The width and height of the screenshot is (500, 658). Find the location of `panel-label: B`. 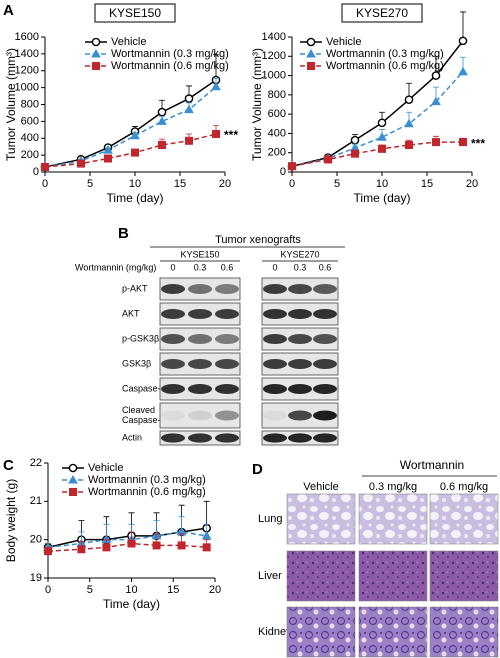

panel-label: B is located at coordinates (123, 233).